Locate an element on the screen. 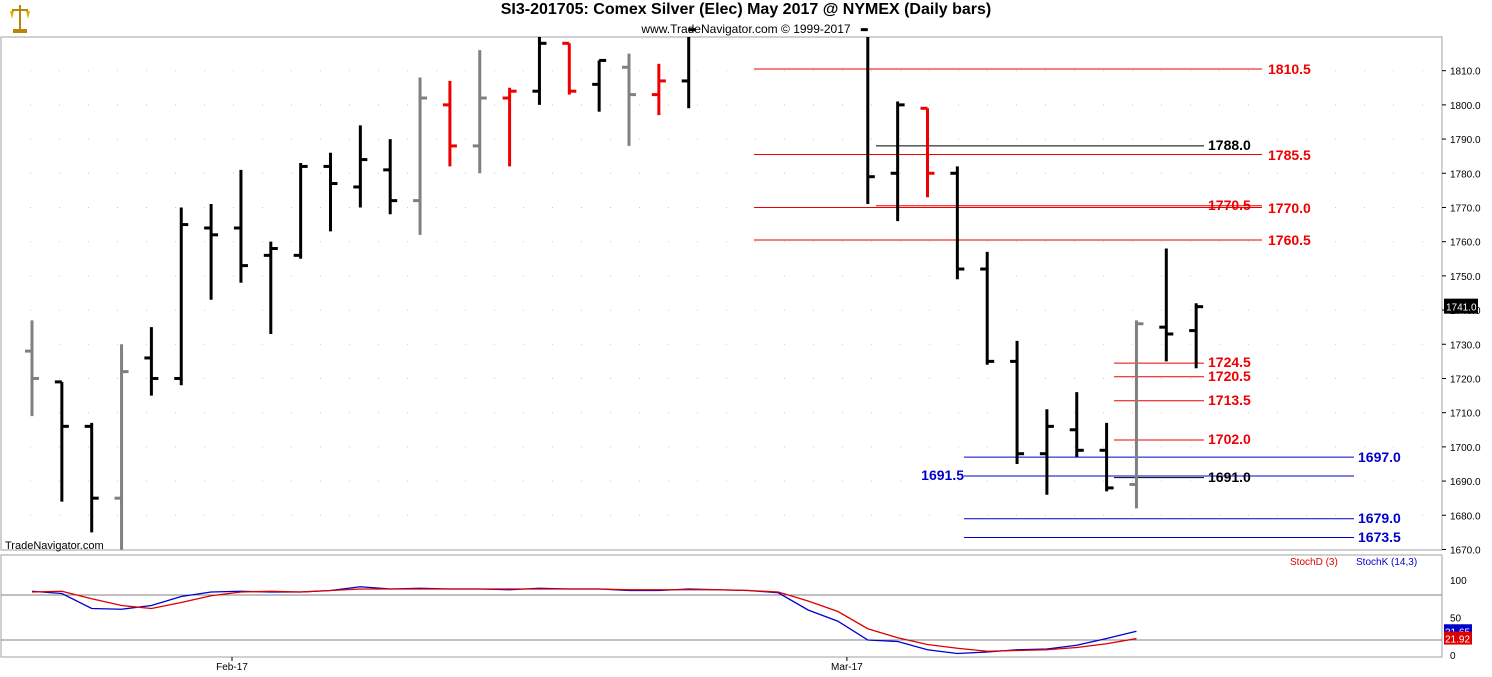  stochastic-value-label: 21.92 is located at coordinates (1457, 640).